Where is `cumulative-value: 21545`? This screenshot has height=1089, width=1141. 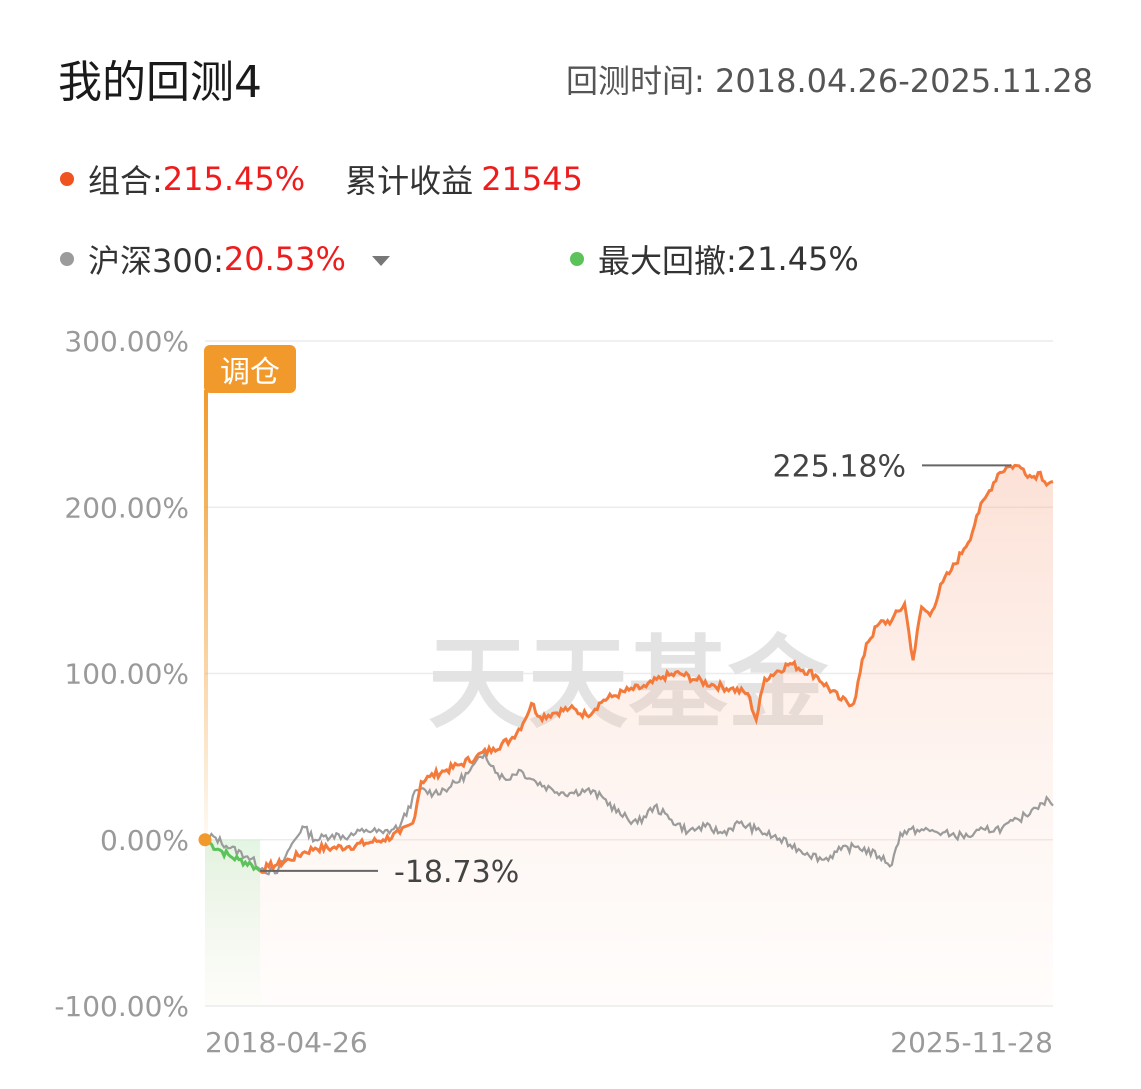 cumulative-value: 21545 is located at coordinates (532, 179).